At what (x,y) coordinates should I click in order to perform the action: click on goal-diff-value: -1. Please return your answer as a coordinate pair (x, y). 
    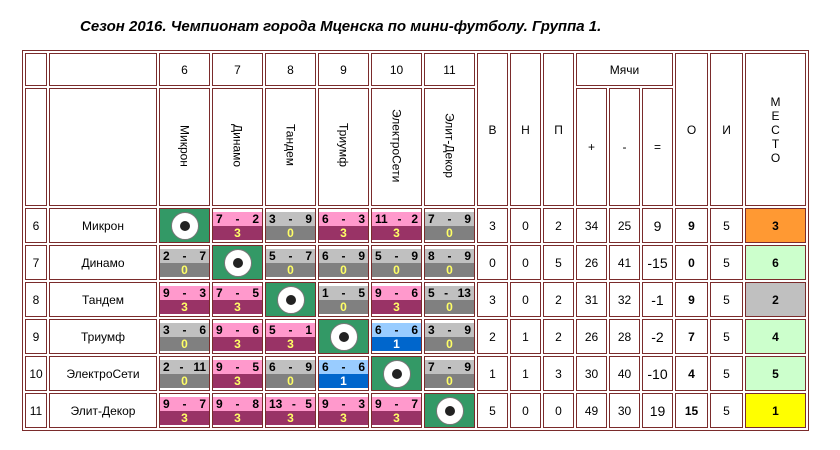
    Looking at the image, I should click on (657, 299).